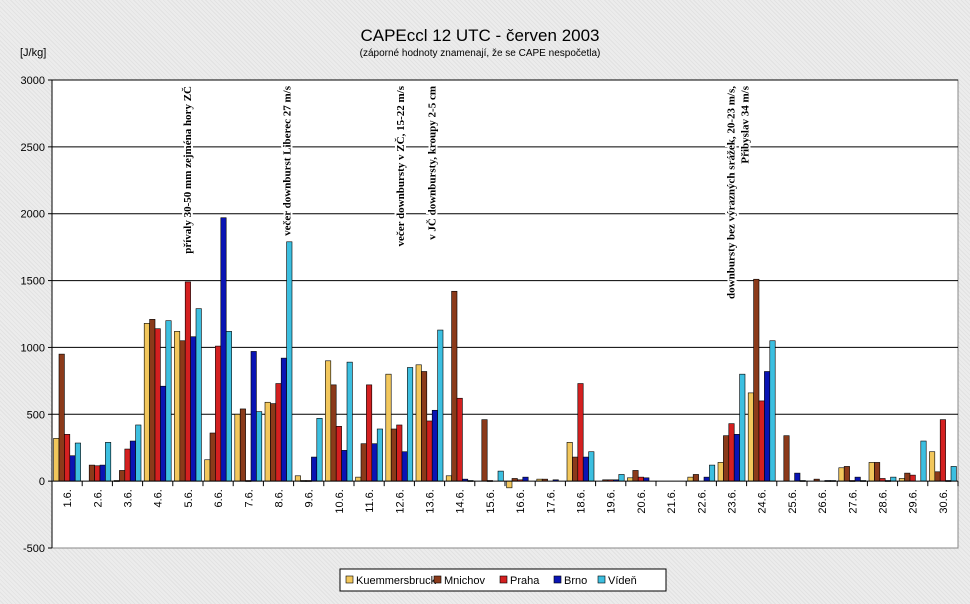  What do you see at coordinates (400, 501) in the screenshot?
I see `x-tick-label: 12.6.` at bounding box center [400, 501].